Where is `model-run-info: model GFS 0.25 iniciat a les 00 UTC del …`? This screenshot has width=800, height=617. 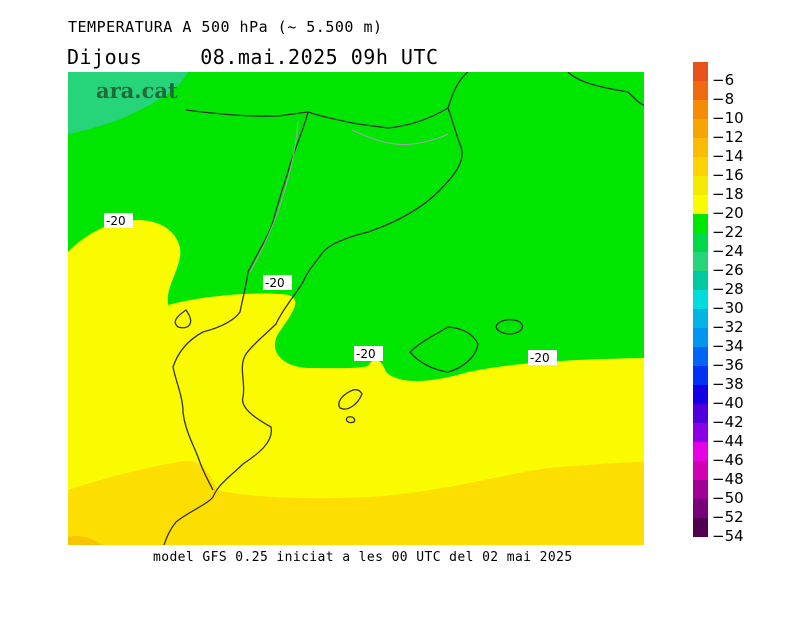 model-run-info: model GFS 0.25 iniciat a les 00 UTC del … is located at coordinates (363, 557).